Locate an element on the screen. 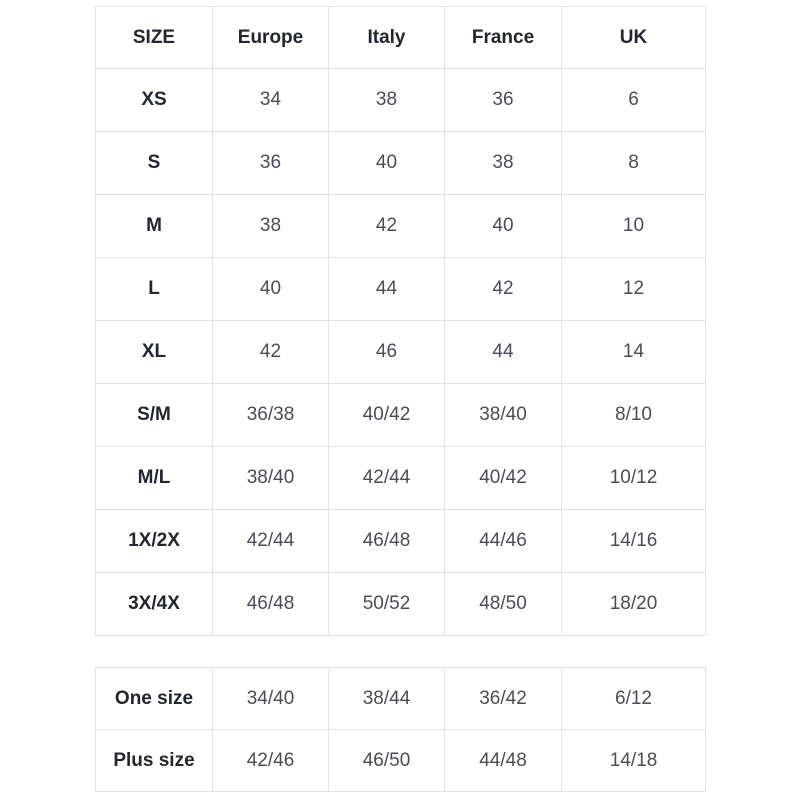 This screenshot has width=800, height=800. size-row-1x-2x: 1X/2X 42/44 46/48 44/46 14/16 is located at coordinates (400, 541).